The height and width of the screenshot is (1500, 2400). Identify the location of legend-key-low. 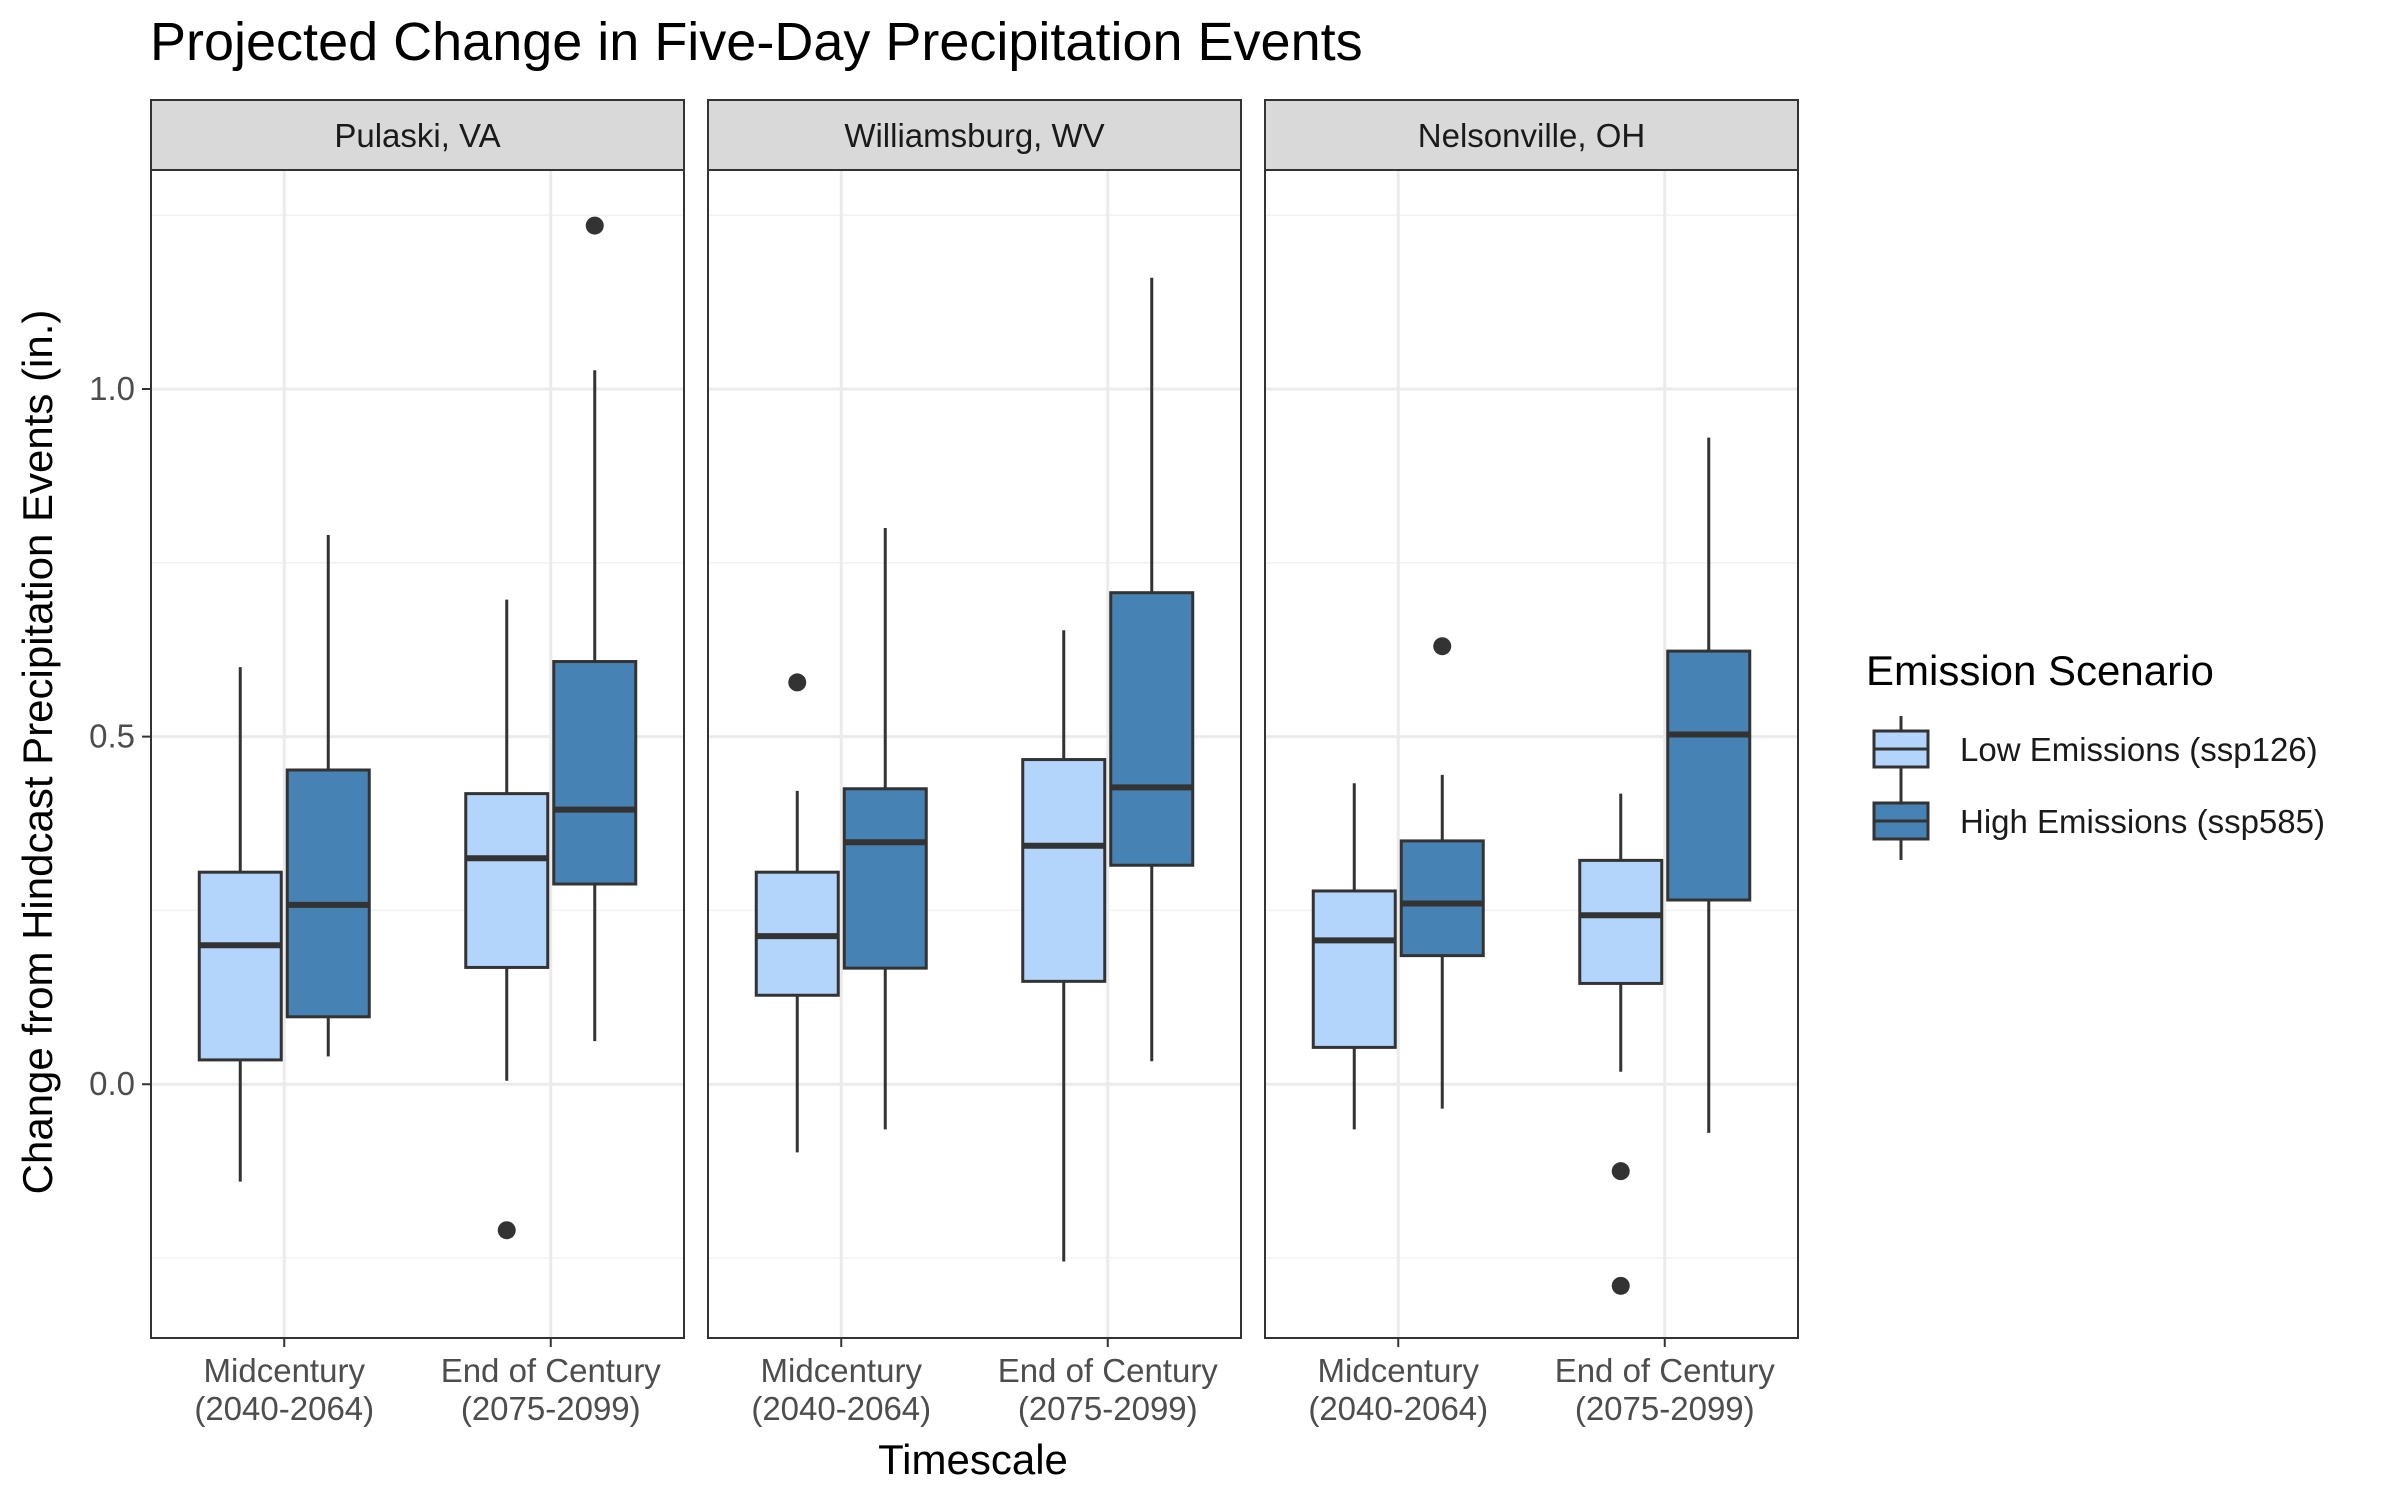
(1901, 752).